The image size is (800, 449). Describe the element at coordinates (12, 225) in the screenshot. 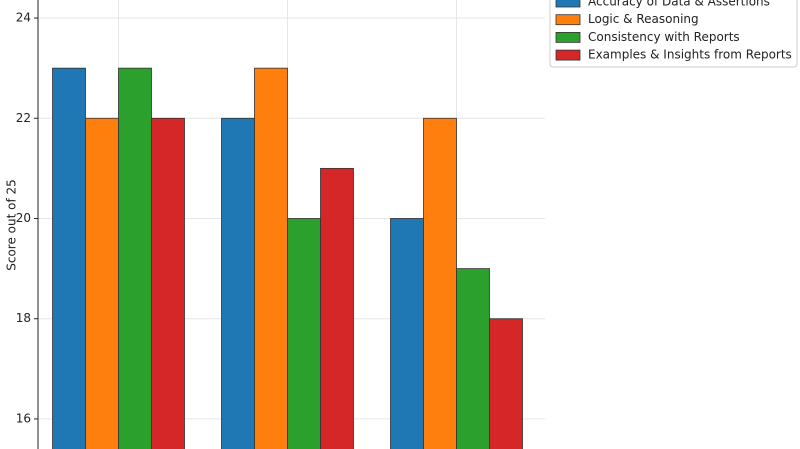

I see `y-axis-label: Score out of 25` at that location.